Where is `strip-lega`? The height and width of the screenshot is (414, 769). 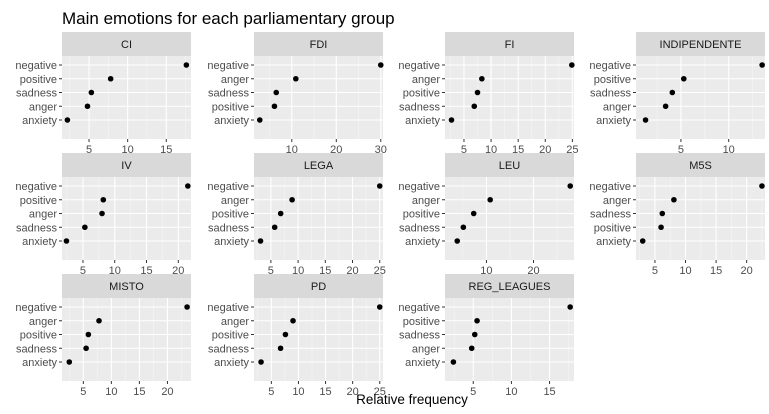
strip-lega is located at coordinates (318, 165).